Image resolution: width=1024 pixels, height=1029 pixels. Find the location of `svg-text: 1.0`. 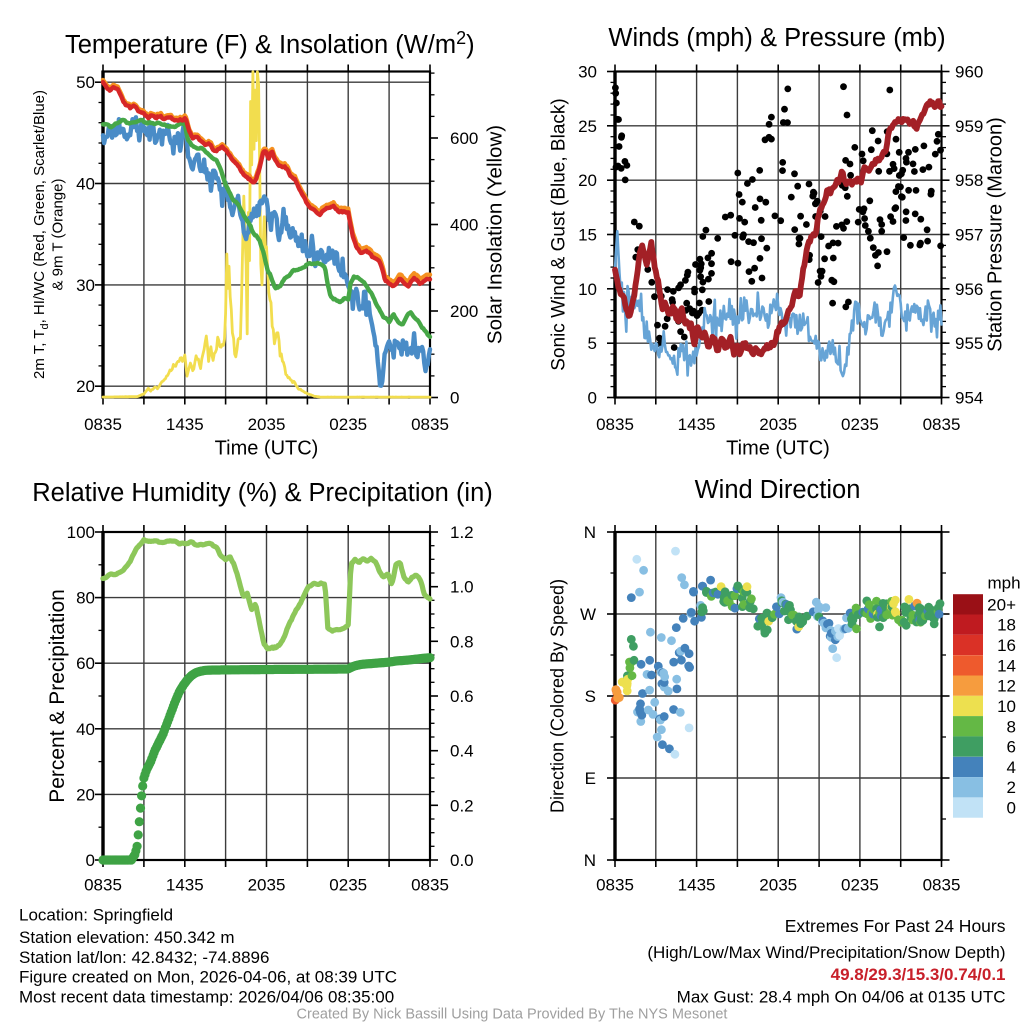

svg-text: 1.0 is located at coordinates (462, 587).